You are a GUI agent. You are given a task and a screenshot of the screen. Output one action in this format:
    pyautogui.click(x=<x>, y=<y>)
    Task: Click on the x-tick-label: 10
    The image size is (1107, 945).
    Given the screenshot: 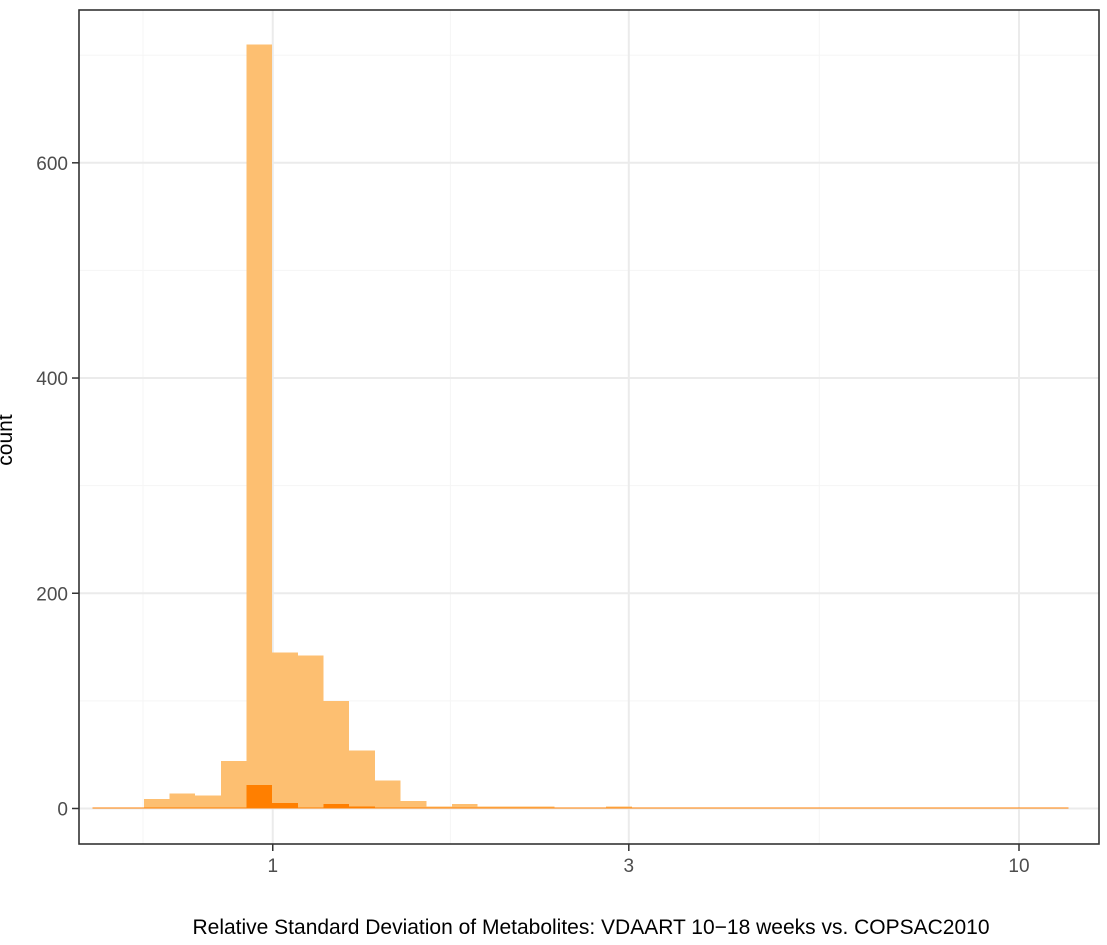 What is the action you would take?
    pyautogui.click(x=1018, y=866)
    